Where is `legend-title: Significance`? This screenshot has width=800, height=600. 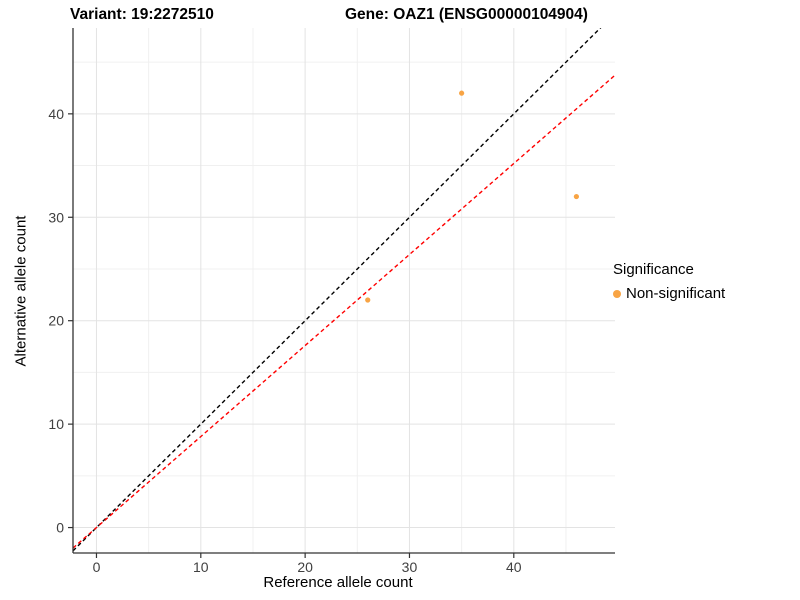 legend-title: Significance is located at coordinates (653, 269).